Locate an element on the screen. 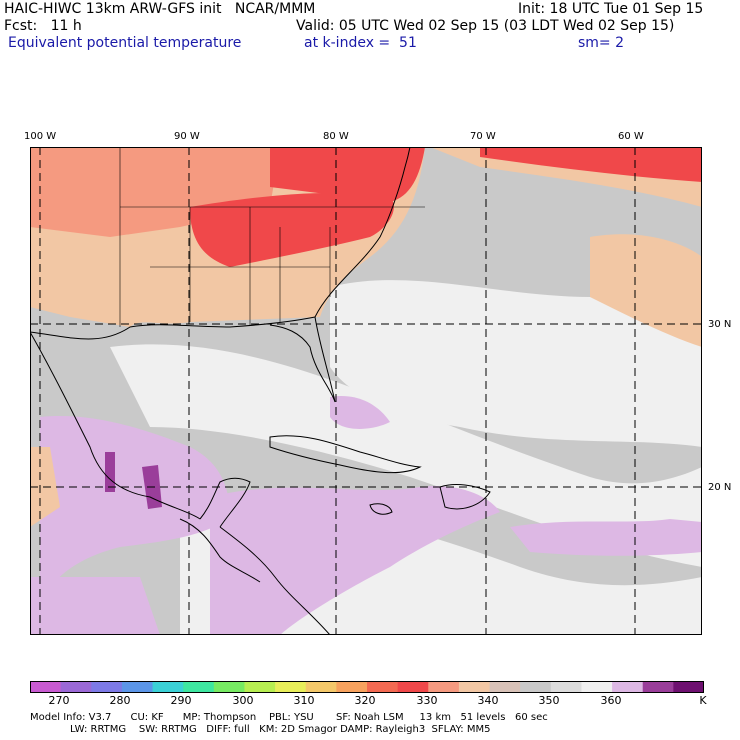 The height and width of the screenshot is (740, 740). purple-mexico-highlands is located at coordinates (133, 480).